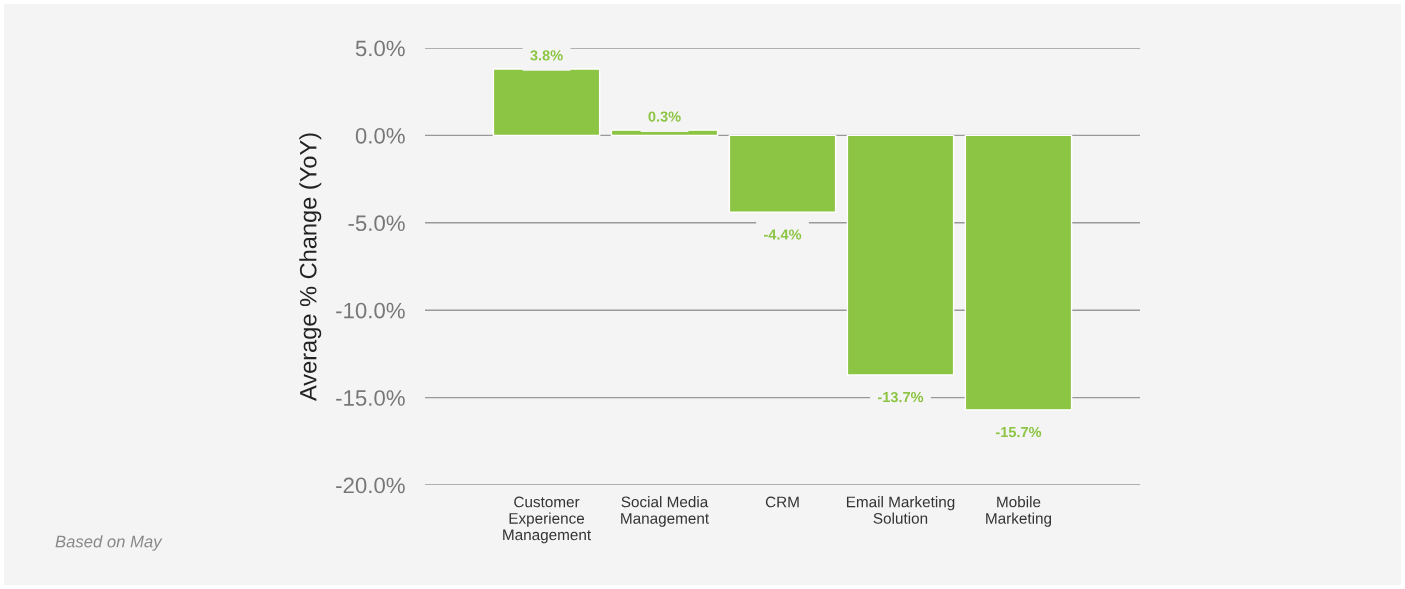 Image resolution: width=1405 pixels, height=589 pixels. I want to click on text: Based on May, so click(109, 543).